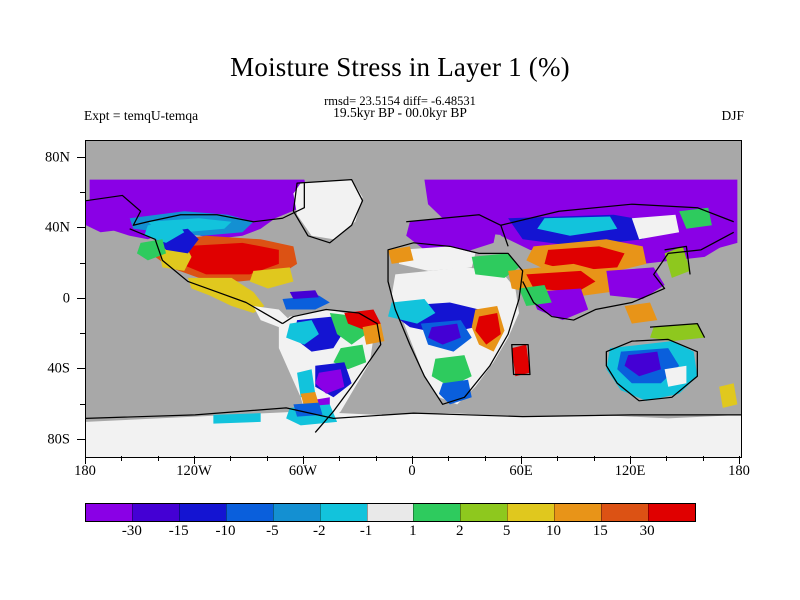 This screenshot has height=600, width=800. What do you see at coordinates (141, 115) in the screenshot?
I see `experiment-label: Expt = temqU-temqa` at bounding box center [141, 115].